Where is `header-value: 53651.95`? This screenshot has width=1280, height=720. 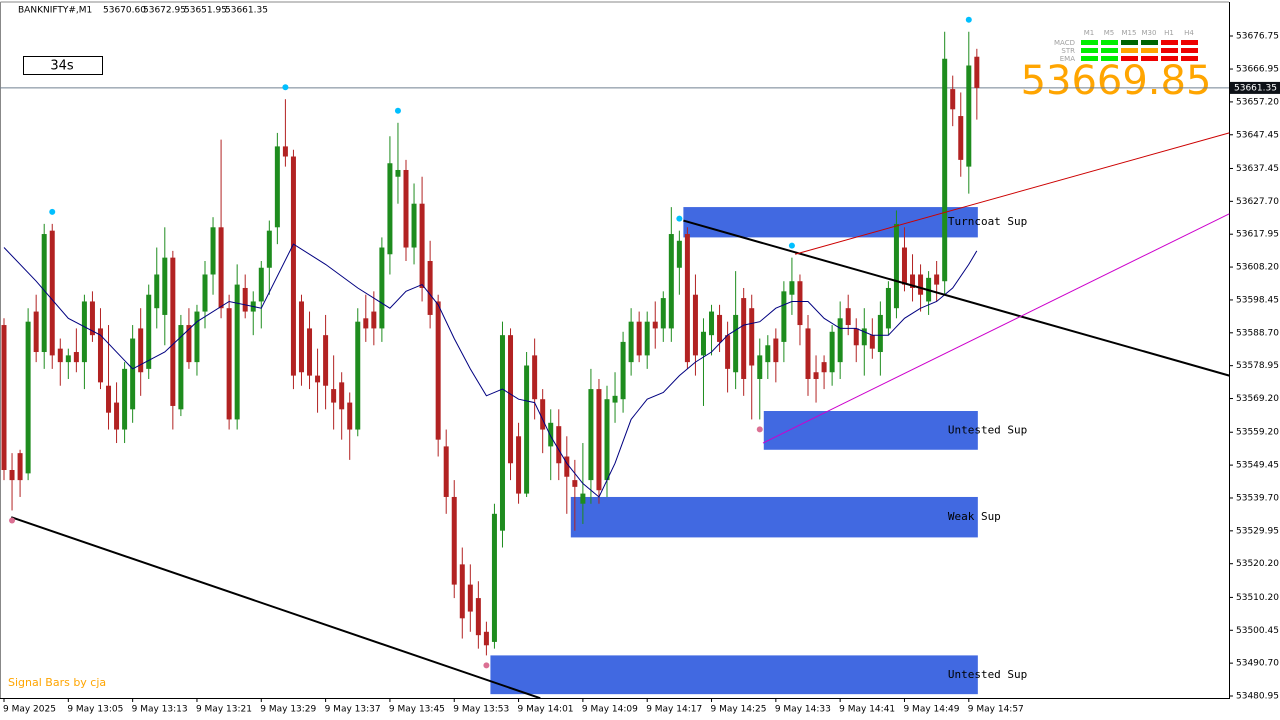 header-value: 53651.95 is located at coordinates (205, 11).